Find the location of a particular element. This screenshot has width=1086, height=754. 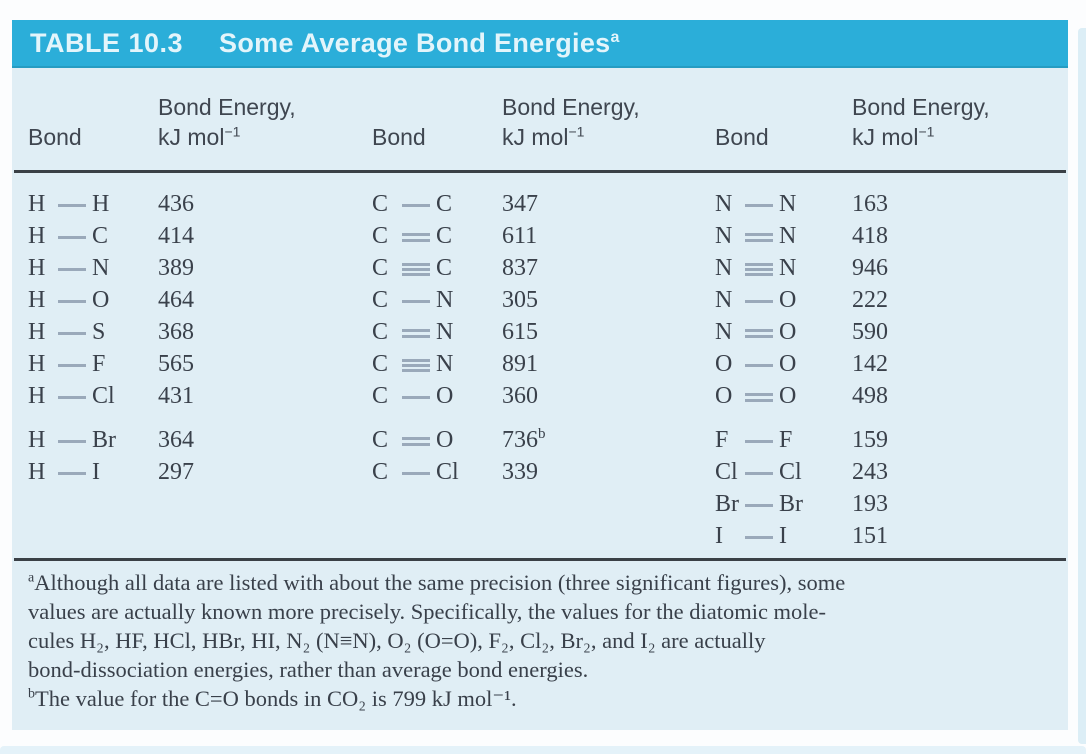

bond-row: N O 222 is located at coordinates (801, 300).